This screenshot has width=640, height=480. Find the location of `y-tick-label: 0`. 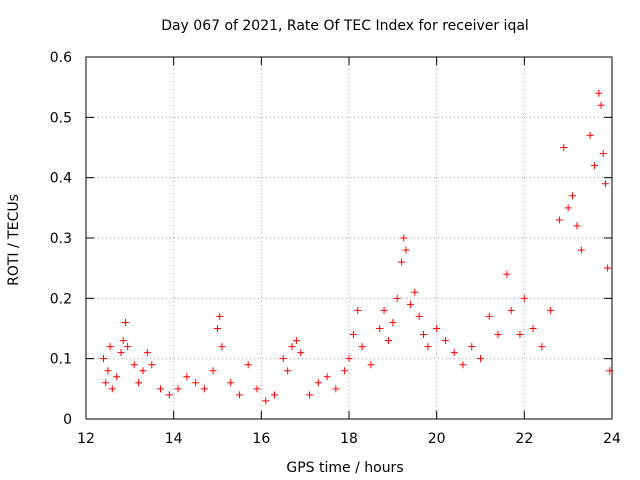

y-tick-label: 0 is located at coordinates (67, 420).